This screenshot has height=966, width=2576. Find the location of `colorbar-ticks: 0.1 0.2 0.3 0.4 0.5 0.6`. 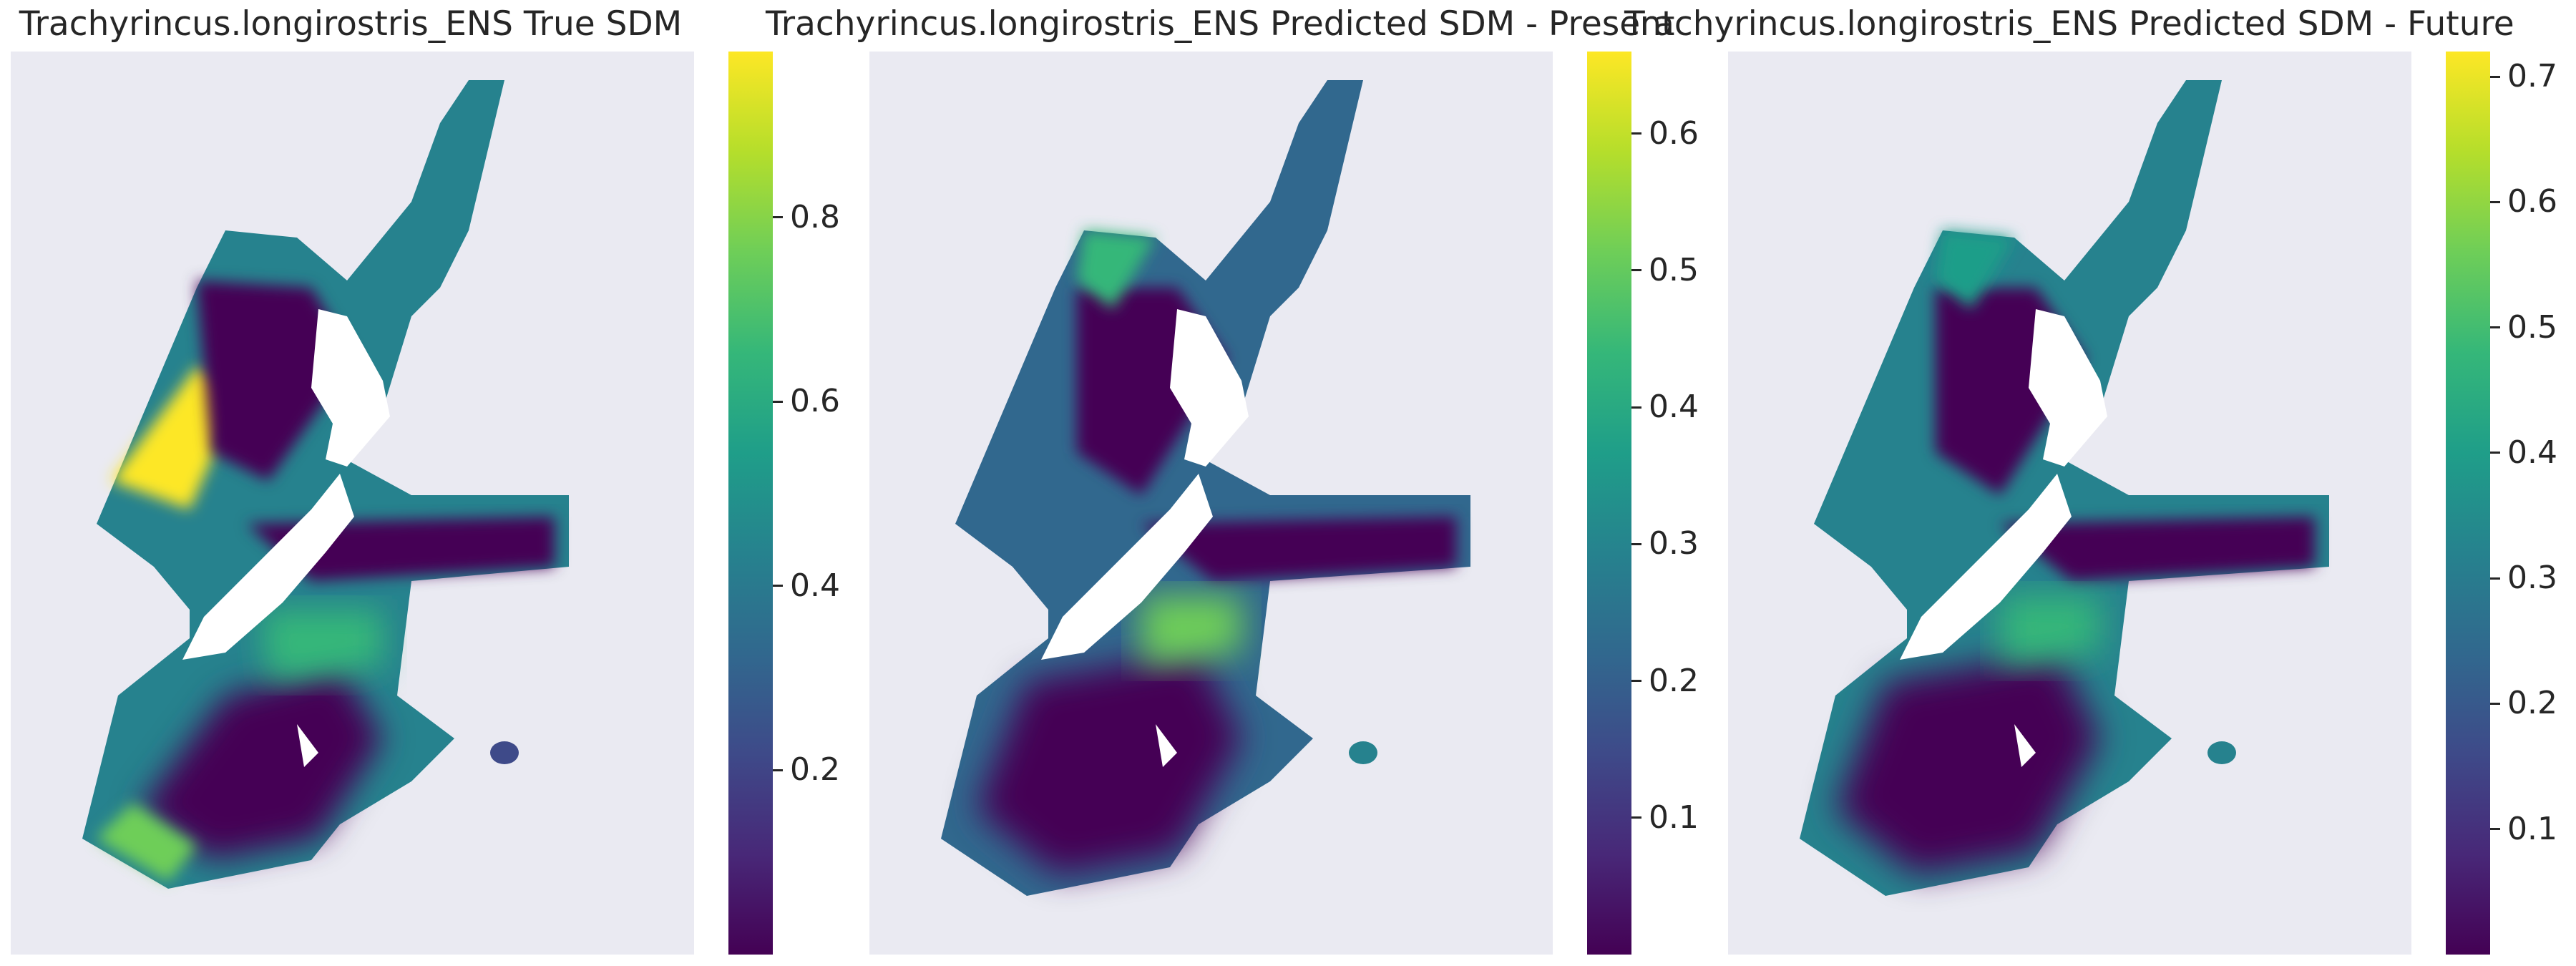

colorbar-ticks: 0.1 0.2 0.3 0.4 0.5 0.6 is located at coordinates (1674, 503).